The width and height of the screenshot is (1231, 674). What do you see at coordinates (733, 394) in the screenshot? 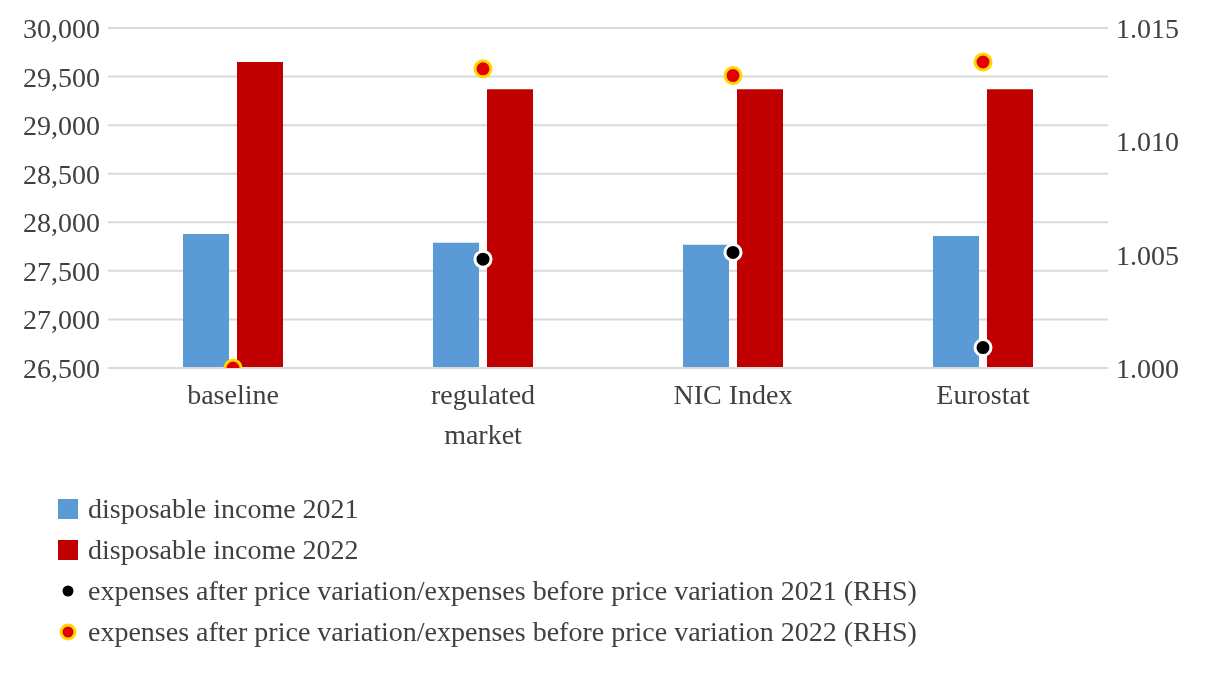
I see `x-tick-label: NIC Index` at bounding box center [733, 394].